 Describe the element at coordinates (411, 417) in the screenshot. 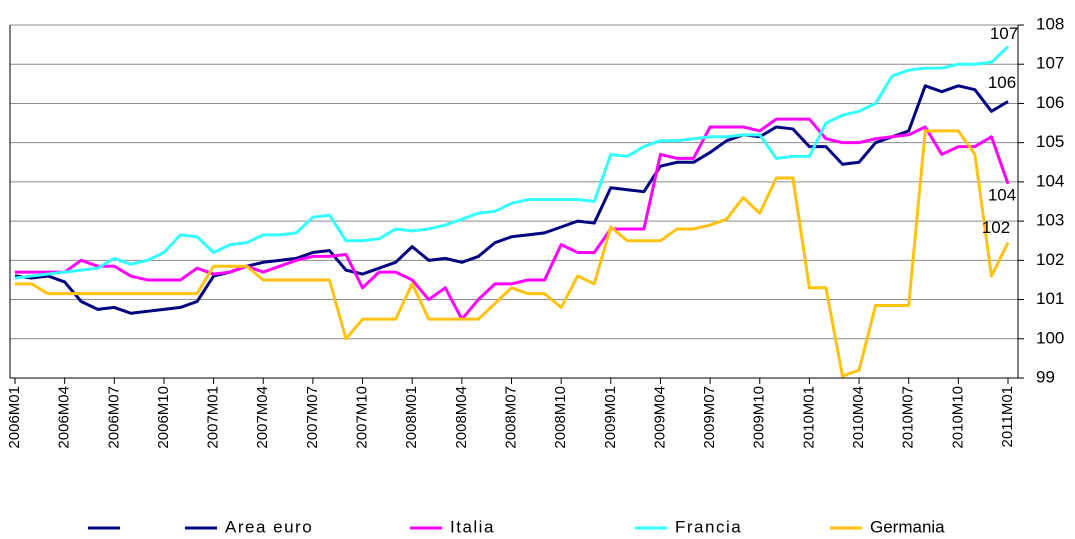

I see `x-tick-label: 2008M01` at that location.